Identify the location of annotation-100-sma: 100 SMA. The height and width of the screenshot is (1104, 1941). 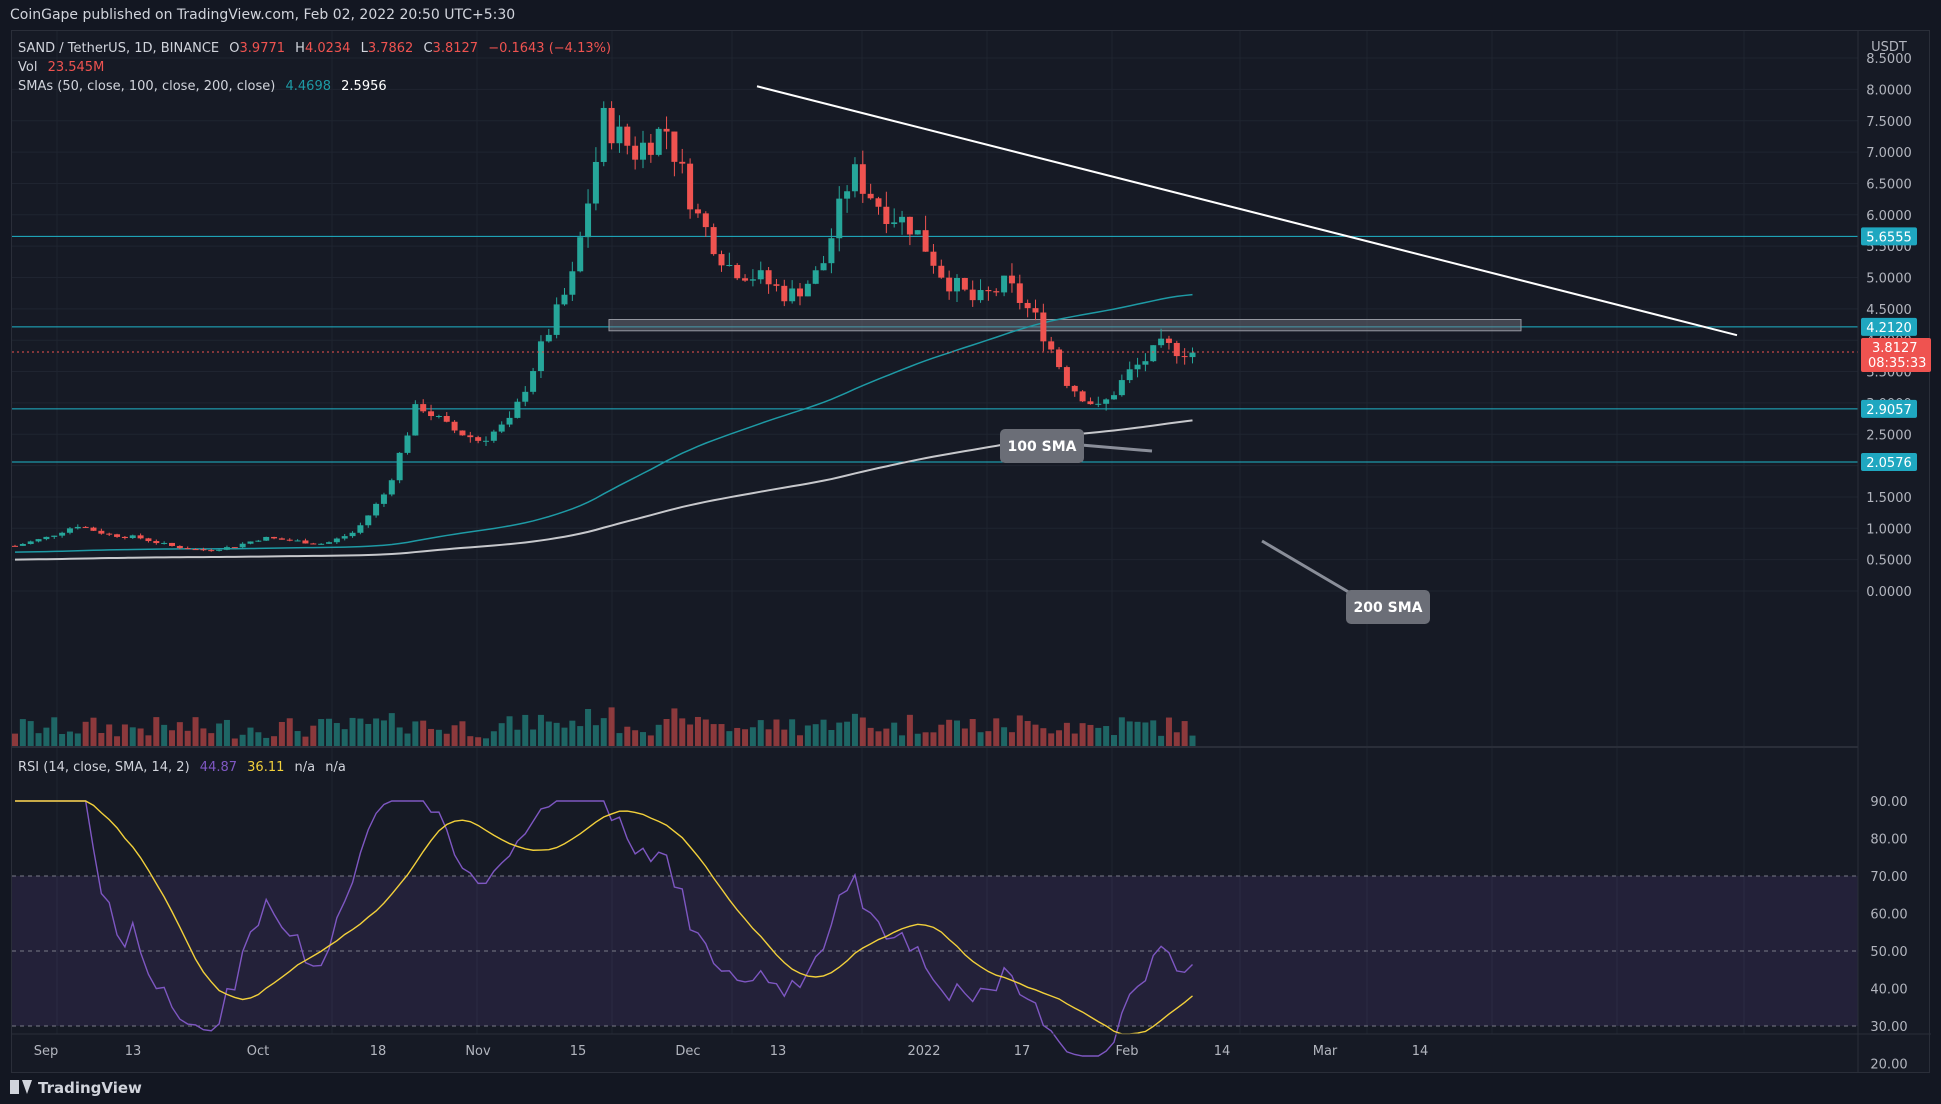
(1076, 446).